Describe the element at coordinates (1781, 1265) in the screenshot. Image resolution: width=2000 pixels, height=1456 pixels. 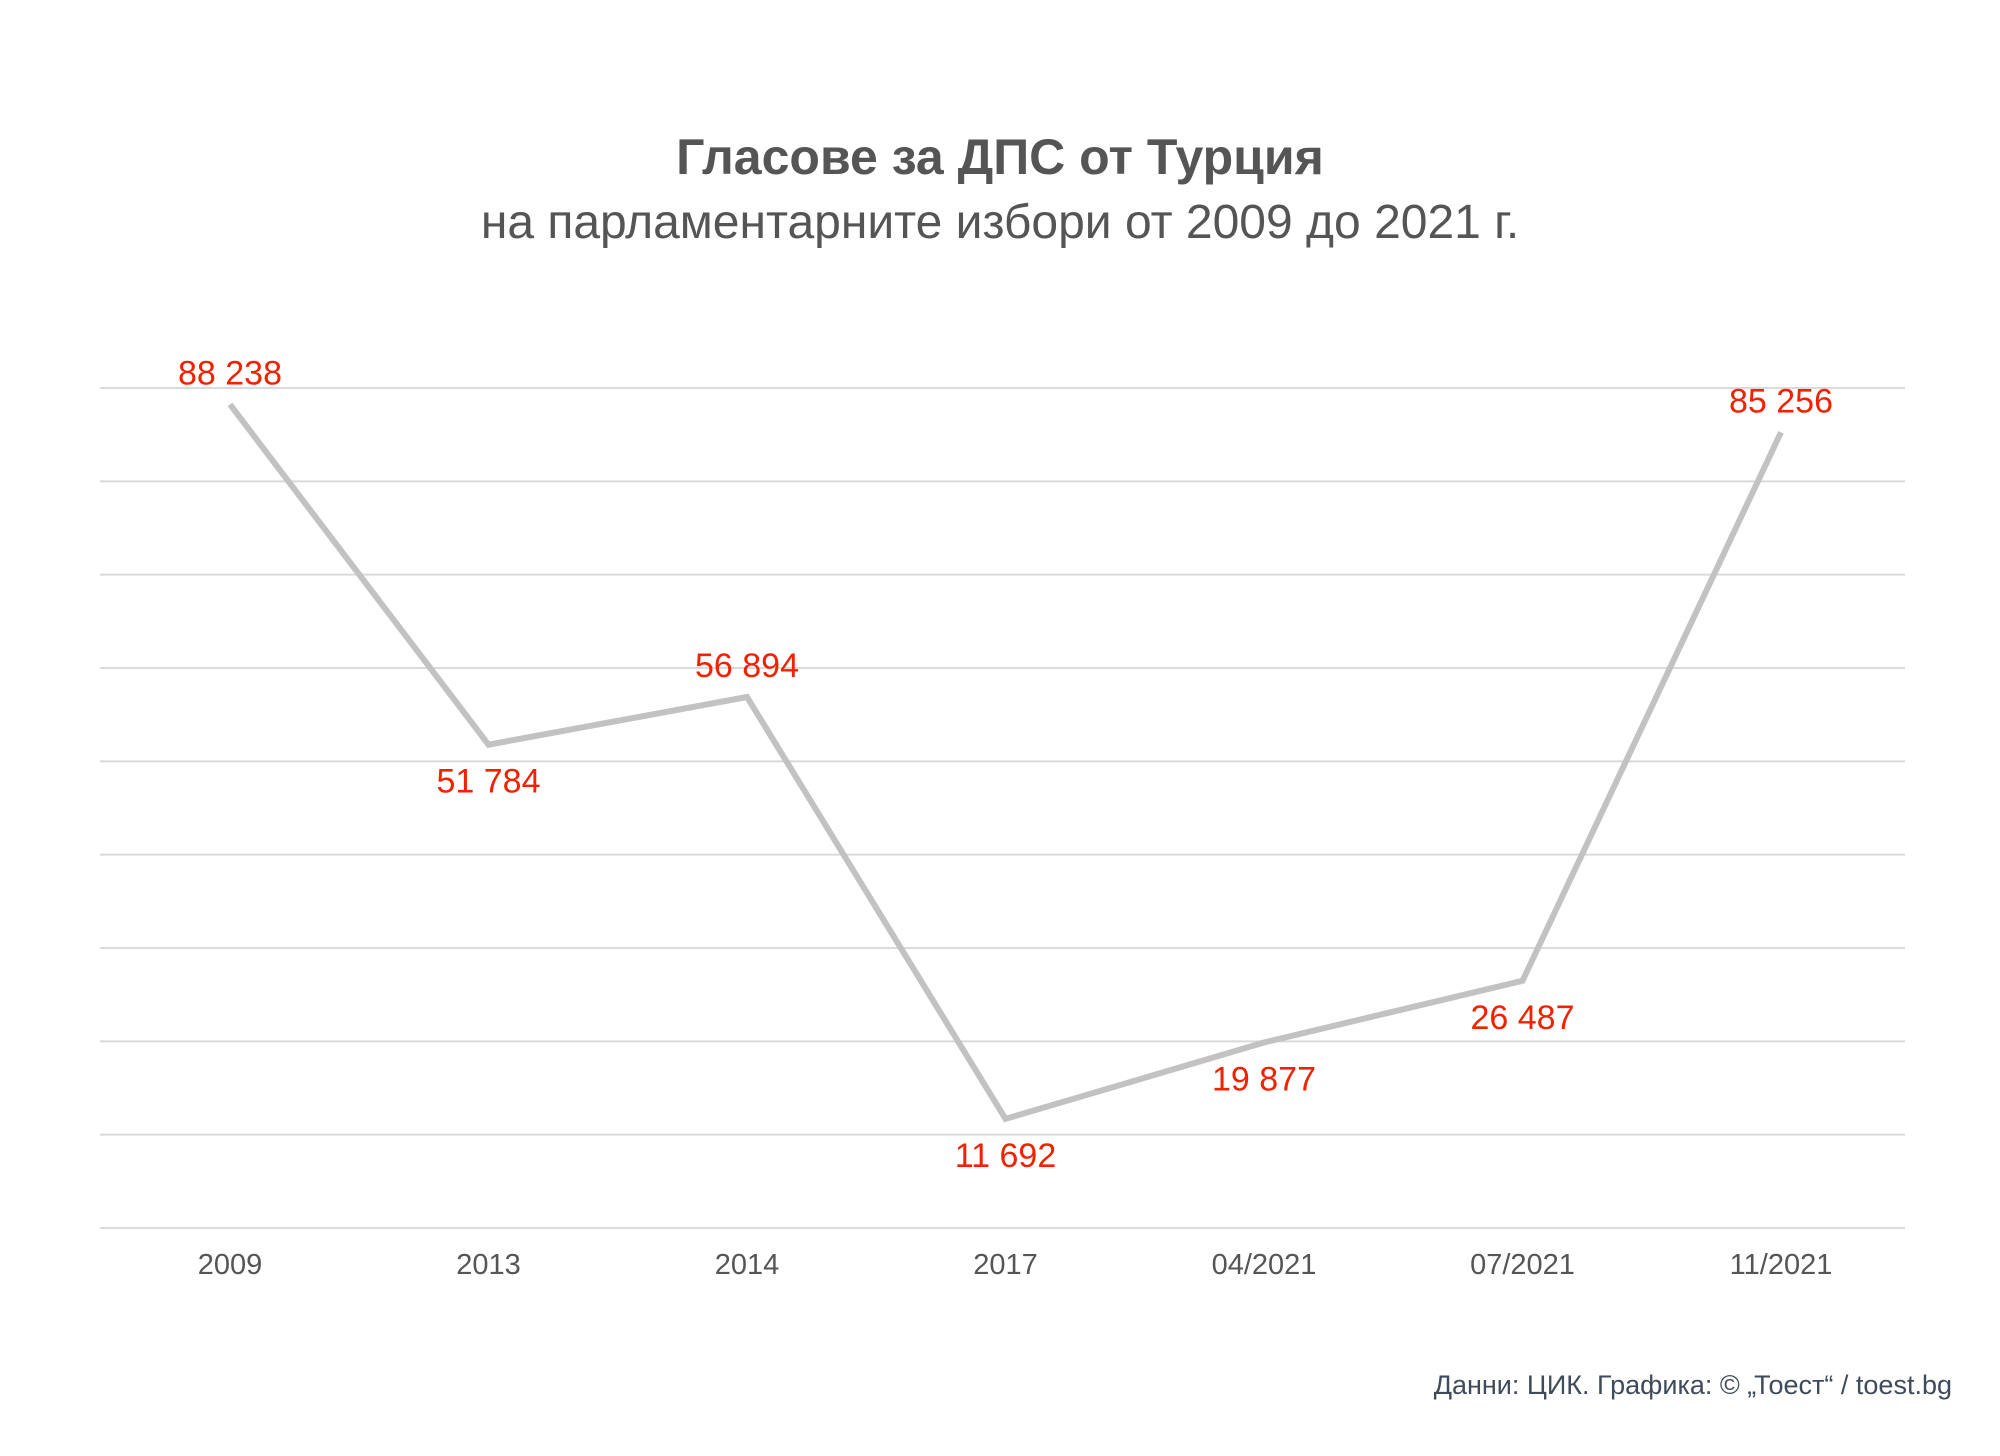
I see `x-tick-label: 11/2021` at that location.